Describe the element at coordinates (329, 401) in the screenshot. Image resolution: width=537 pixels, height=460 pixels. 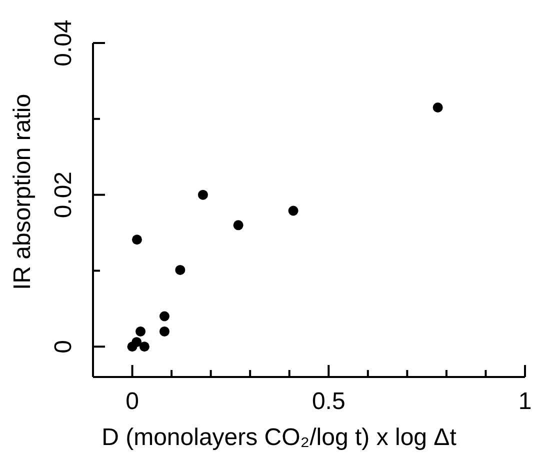
I see `x-tick-label: 0.5` at that location.